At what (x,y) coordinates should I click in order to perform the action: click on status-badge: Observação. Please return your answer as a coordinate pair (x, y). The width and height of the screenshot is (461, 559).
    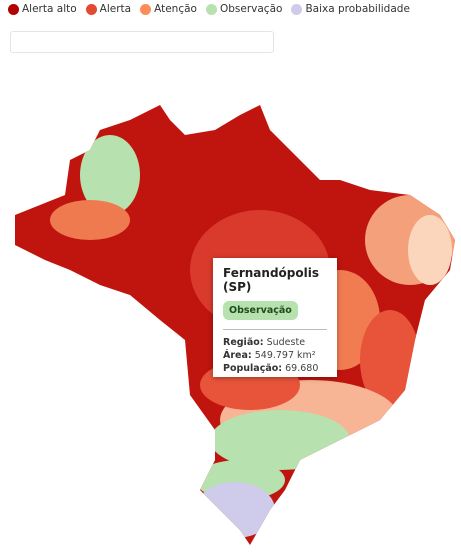
    Looking at the image, I should click on (260, 310).